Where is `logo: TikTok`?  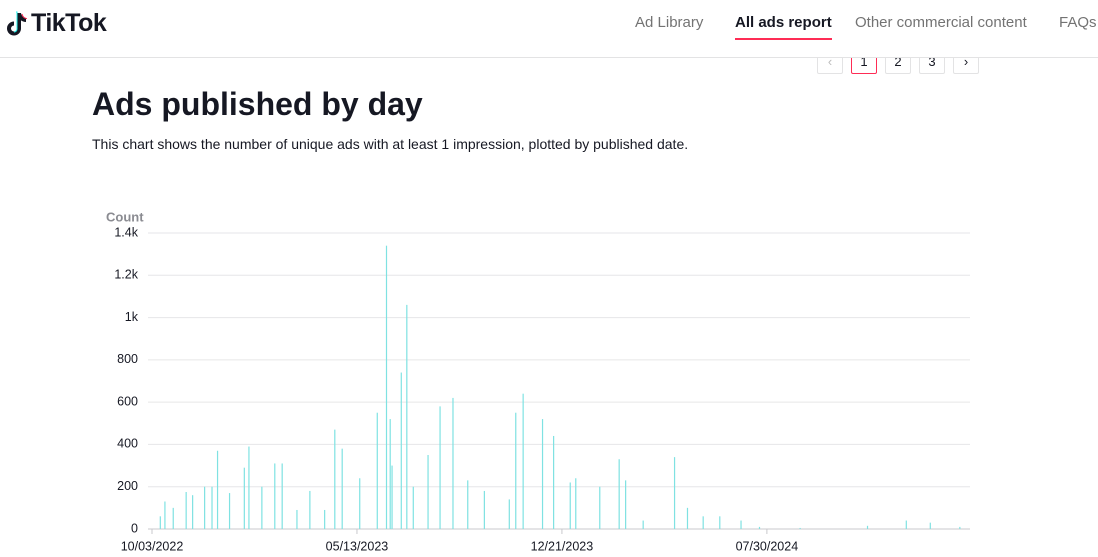
logo: TikTok is located at coordinates (55, 23).